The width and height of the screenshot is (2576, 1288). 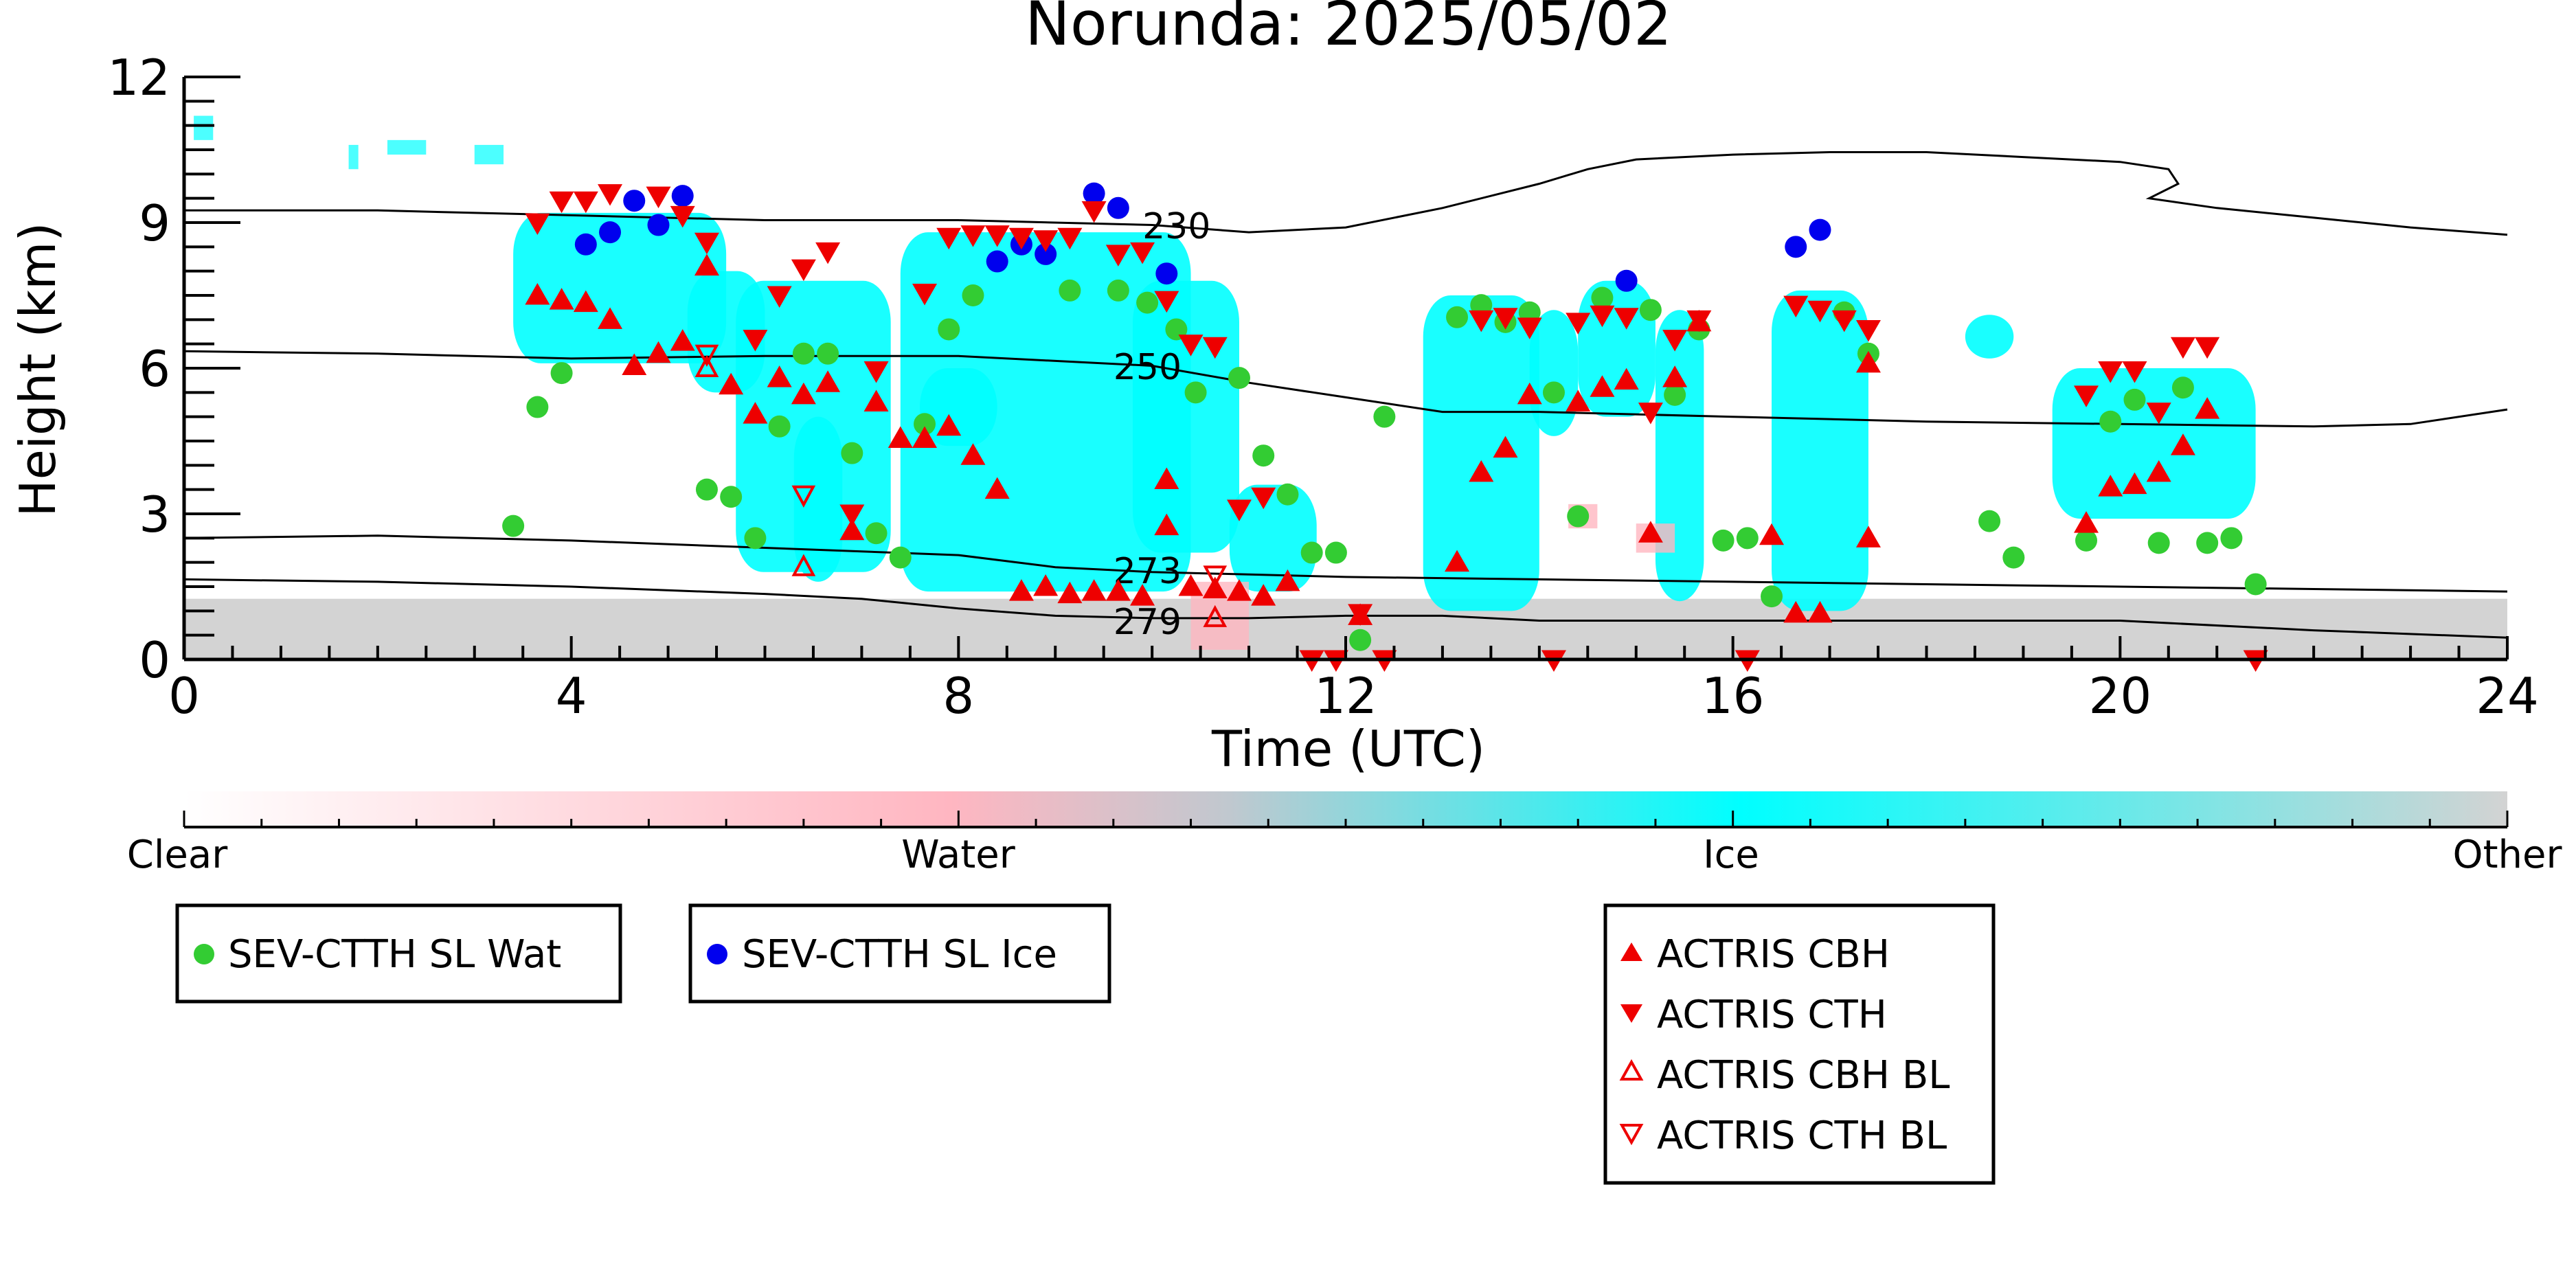 I want to click on colorbar-label-clear: Clear, so click(x=177, y=855).